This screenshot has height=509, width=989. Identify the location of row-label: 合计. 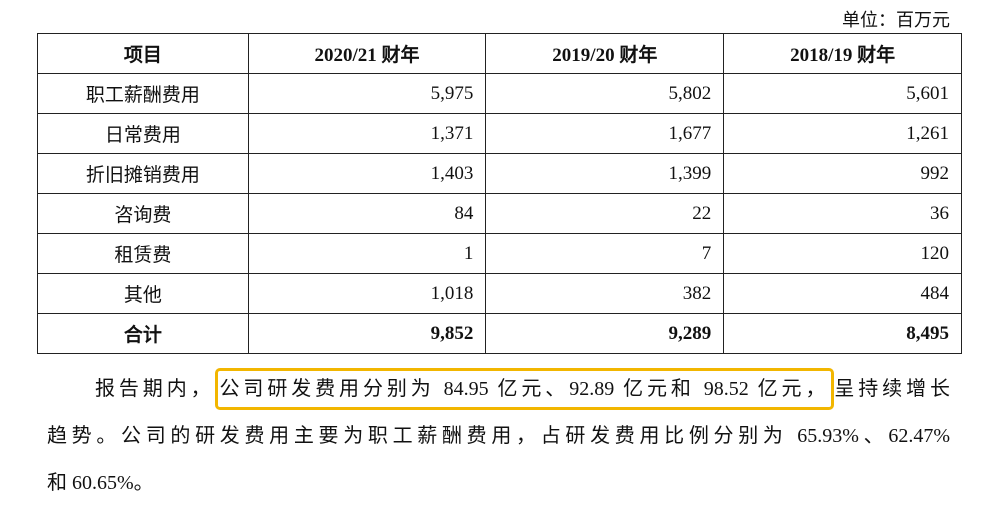
(143, 333).